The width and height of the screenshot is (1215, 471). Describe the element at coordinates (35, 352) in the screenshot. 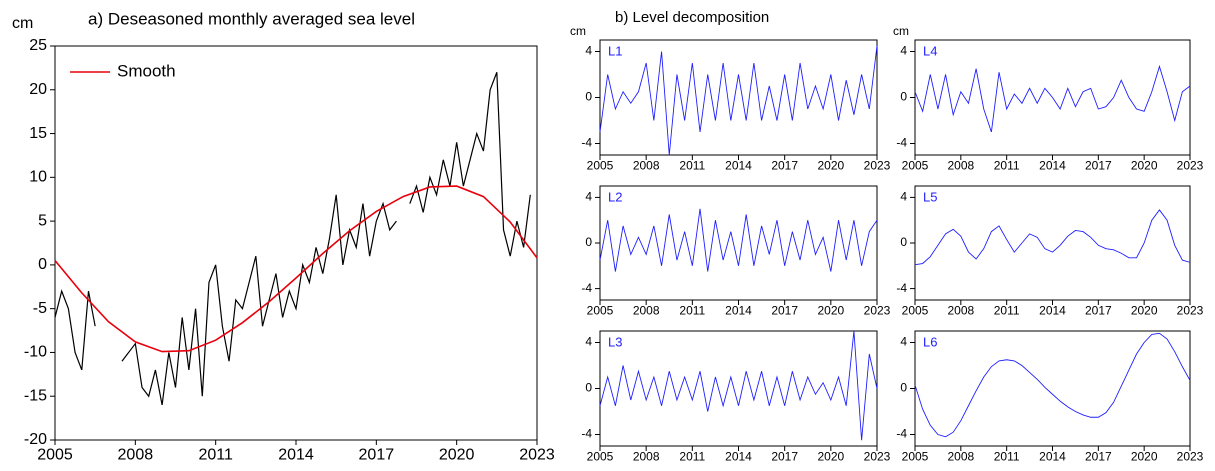

I see `y-tick-label: -10` at that location.